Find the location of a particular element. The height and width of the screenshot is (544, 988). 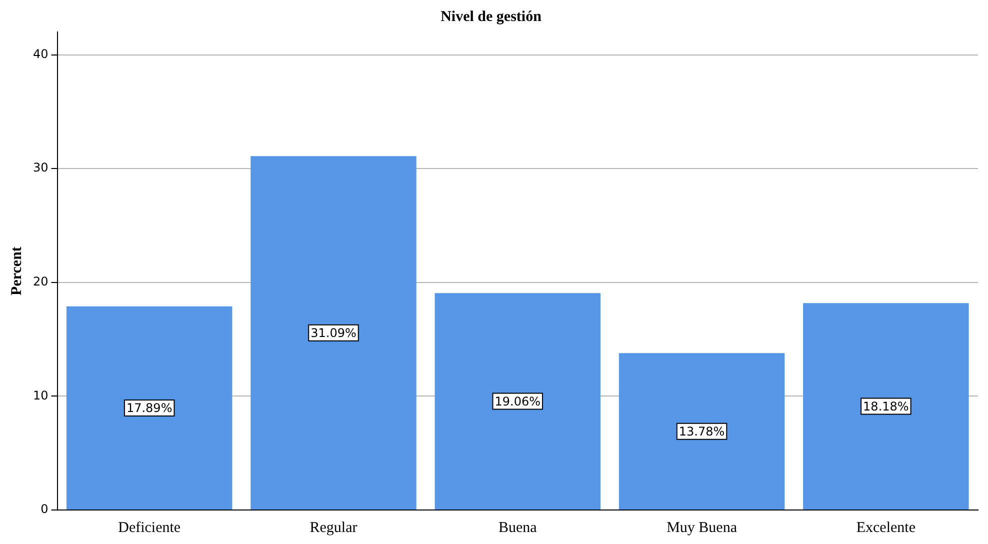

data-label: 31.09% is located at coordinates (333, 333).